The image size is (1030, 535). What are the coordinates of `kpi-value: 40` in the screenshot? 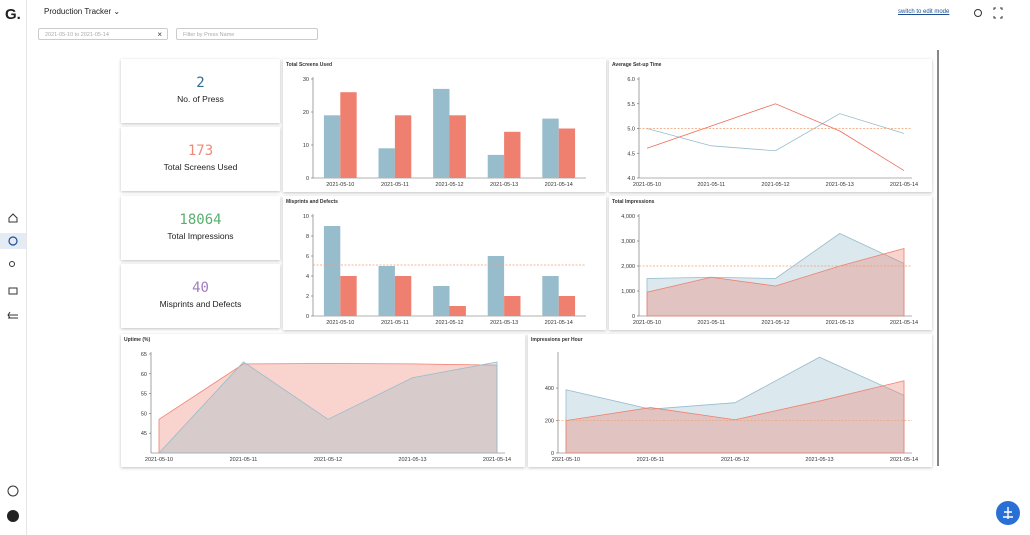 It's located at (200, 288).